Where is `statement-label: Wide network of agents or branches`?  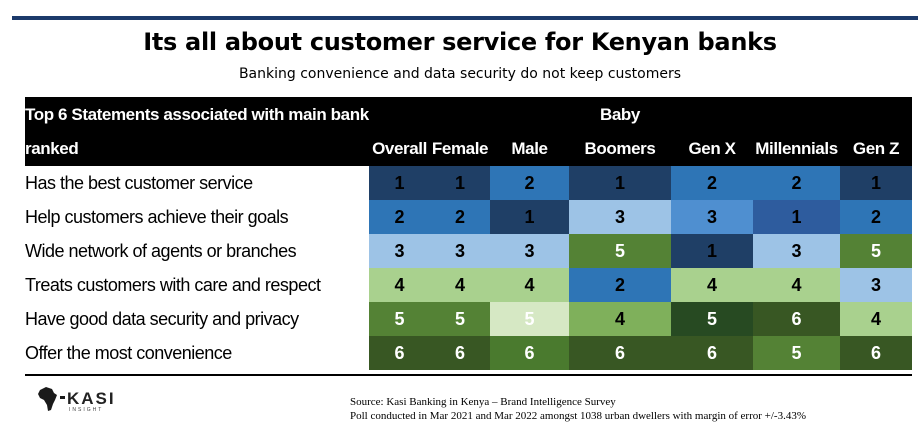
statement-label: Wide network of agents or branches is located at coordinates (161, 250).